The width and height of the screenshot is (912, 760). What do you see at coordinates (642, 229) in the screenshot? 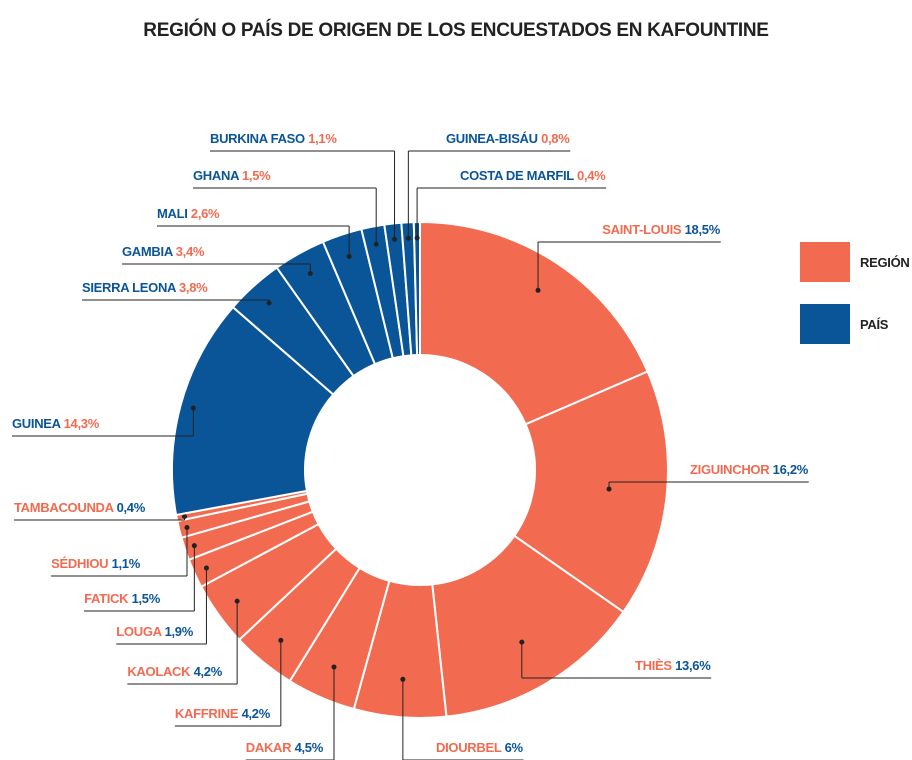
I see `label-name: SAINT-LOUIS` at bounding box center [642, 229].